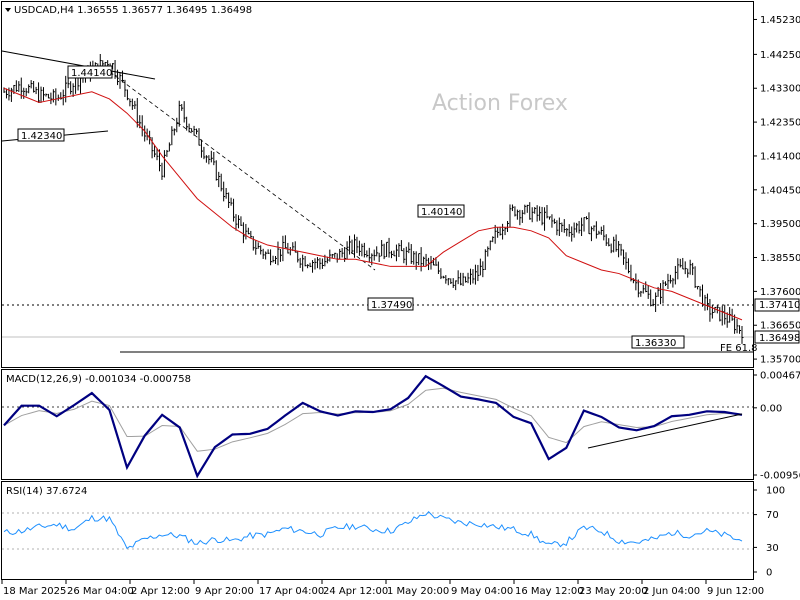 This screenshot has width=800, height=600. What do you see at coordinates (665, 431) in the screenshot?
I see `macd-divergence-line` at bounding box center [665, 431].